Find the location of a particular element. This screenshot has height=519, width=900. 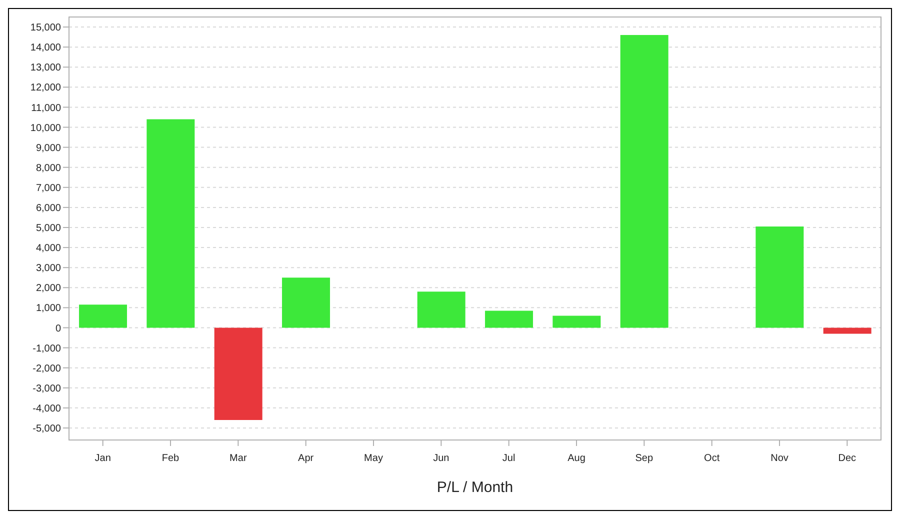

y-tick-label: 5,000 is located at coordinates (49, 228).